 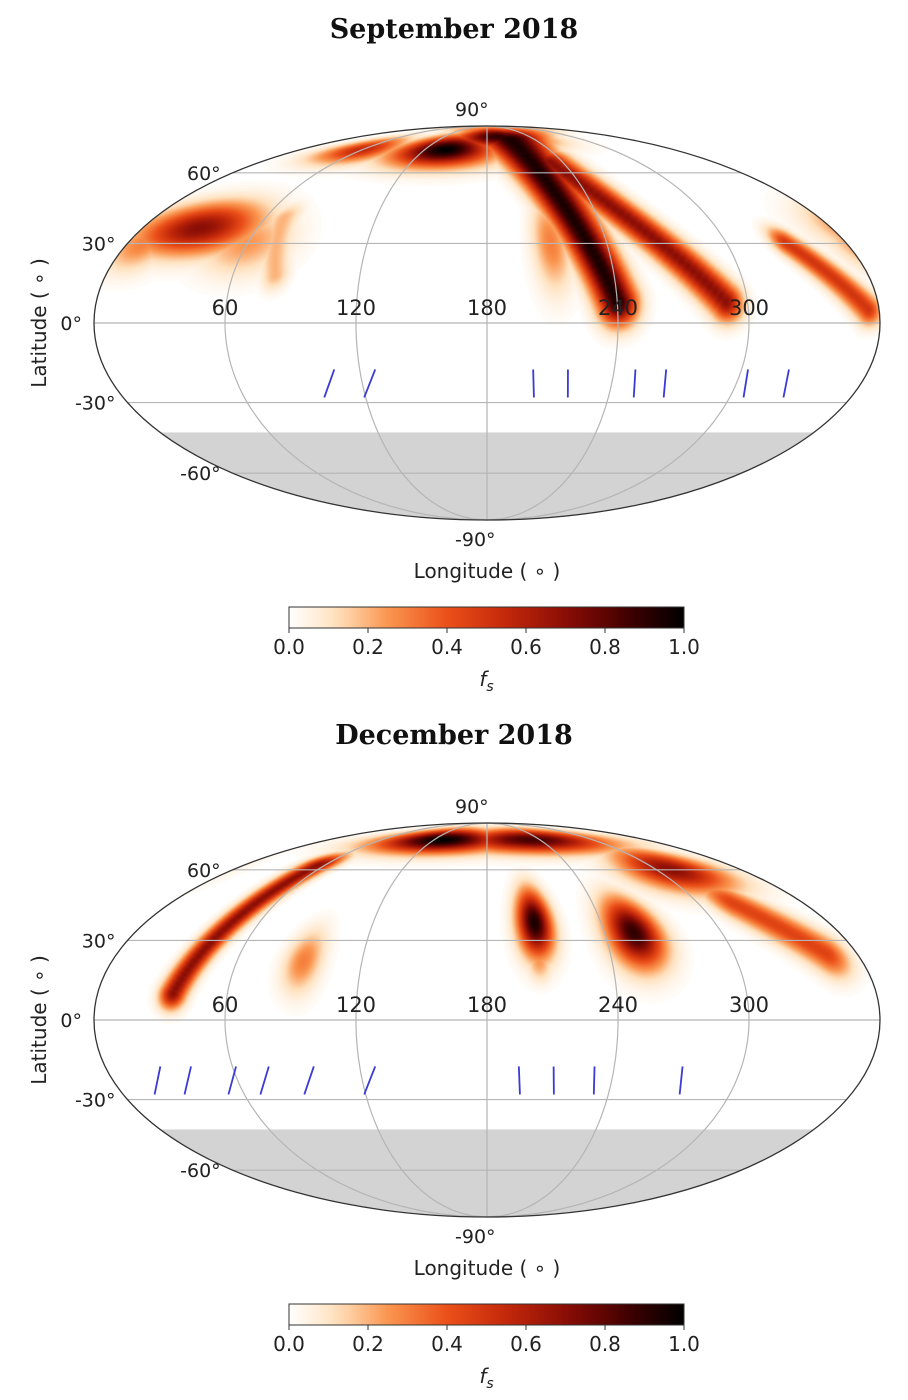 What do you see at coordinates (454, 735) in the screenshot?
I see `chart-title: December 2018` at bounding box center [454, 735].